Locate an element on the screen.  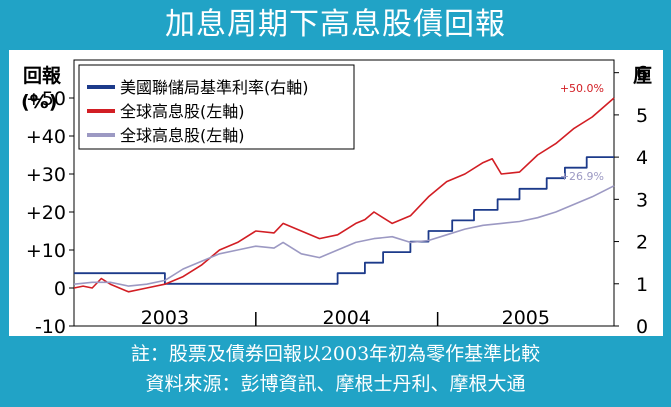
left-tick-label: +30 is located at coordinates (46, 175).